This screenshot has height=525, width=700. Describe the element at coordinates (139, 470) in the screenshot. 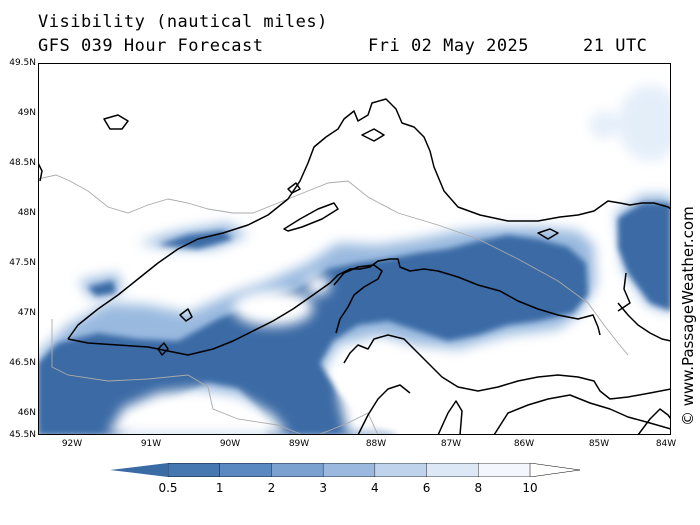

I see `colorbar-low-arrow` at that location.